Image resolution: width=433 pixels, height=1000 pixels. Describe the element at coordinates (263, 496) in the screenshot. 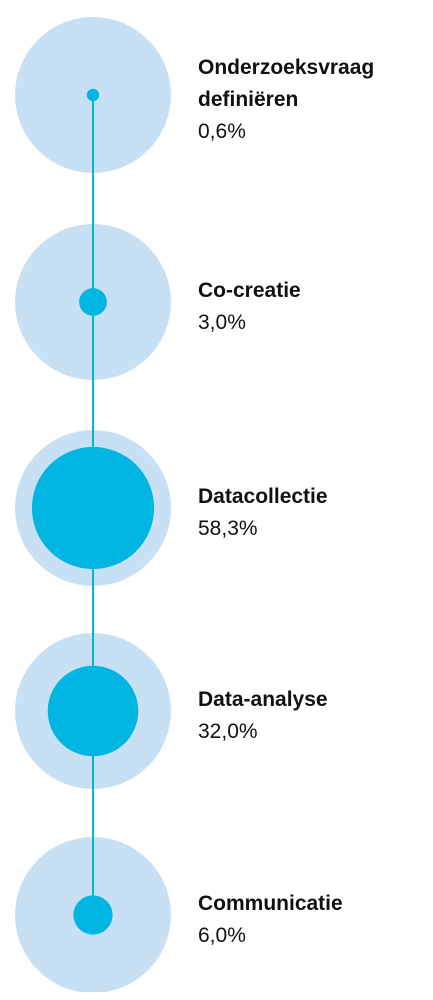

I see `category-label: Datacollectie` at that location.